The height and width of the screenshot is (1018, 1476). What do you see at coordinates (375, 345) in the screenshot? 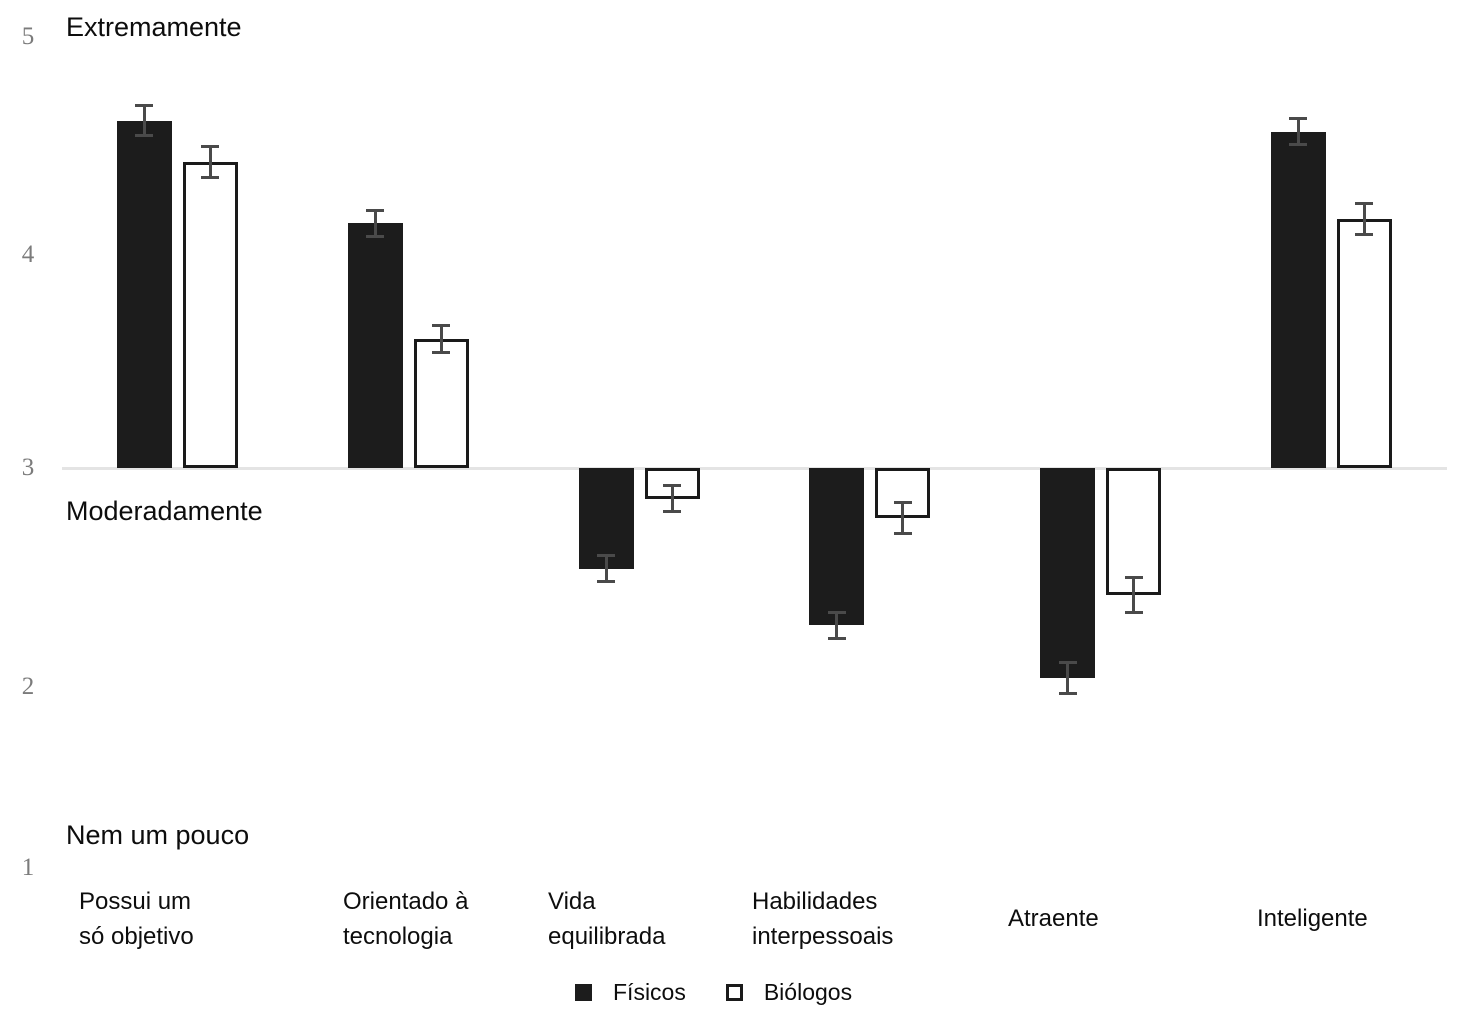
I see `bar-fi-sicos-orientado-a` at bounding box center [375, 345].